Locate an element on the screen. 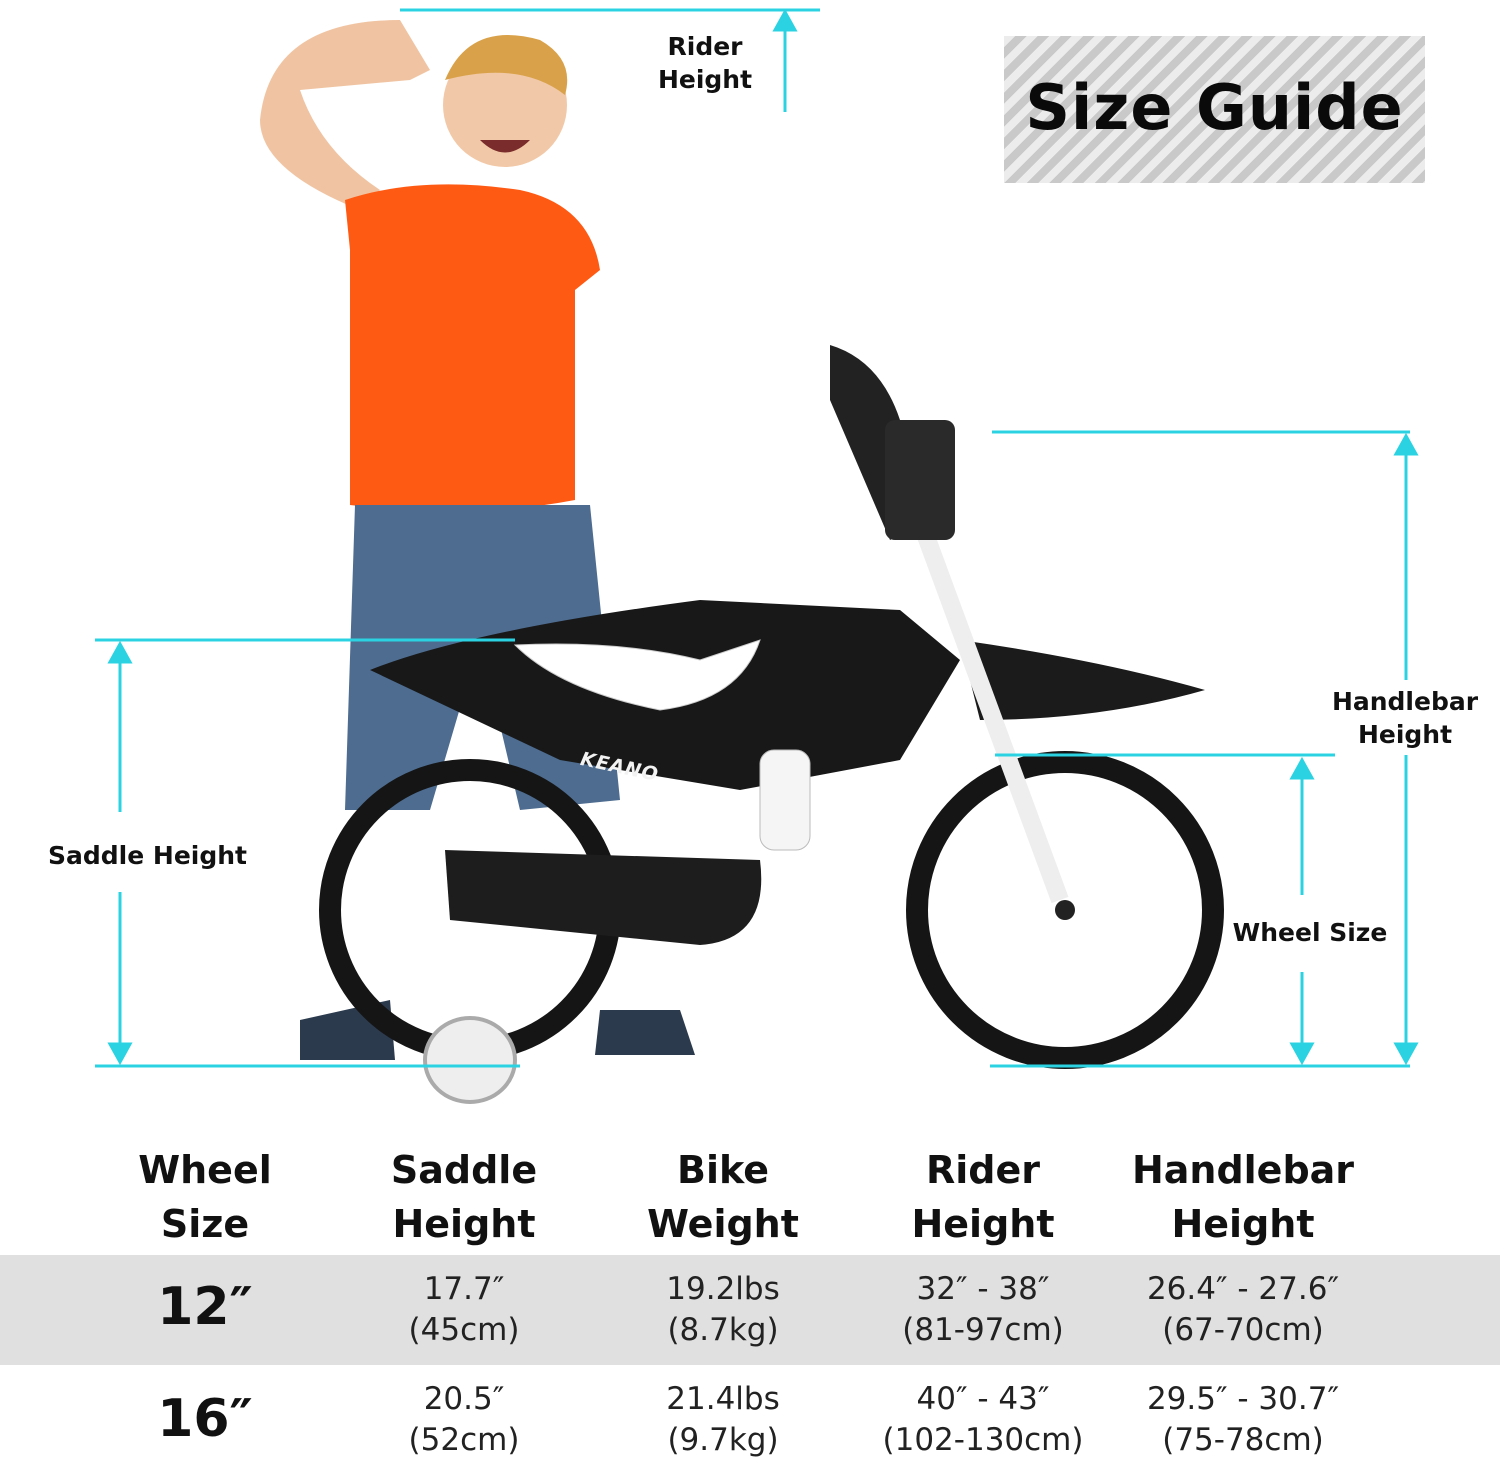 The image size is (1500, 1461). page-title: Size Guide is located at coordinates (1214, 107).